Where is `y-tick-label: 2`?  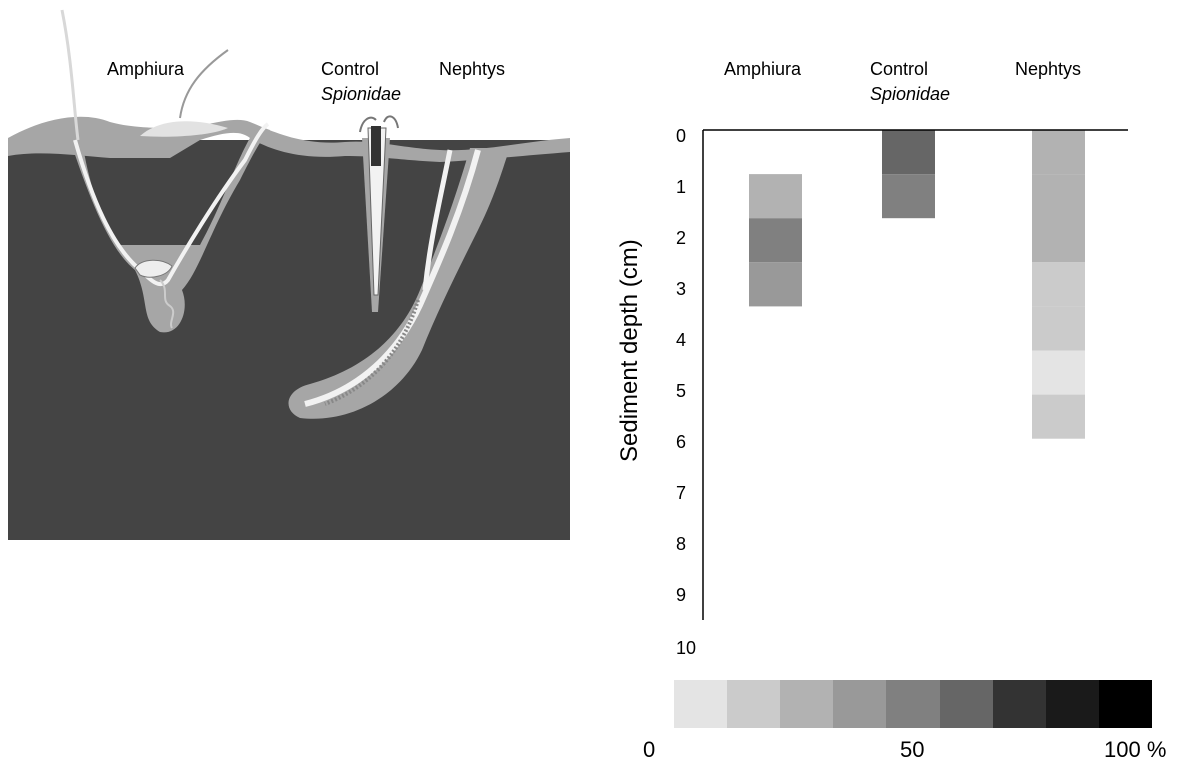
y-tick-label: 2 is located at coordinates (681, 238).